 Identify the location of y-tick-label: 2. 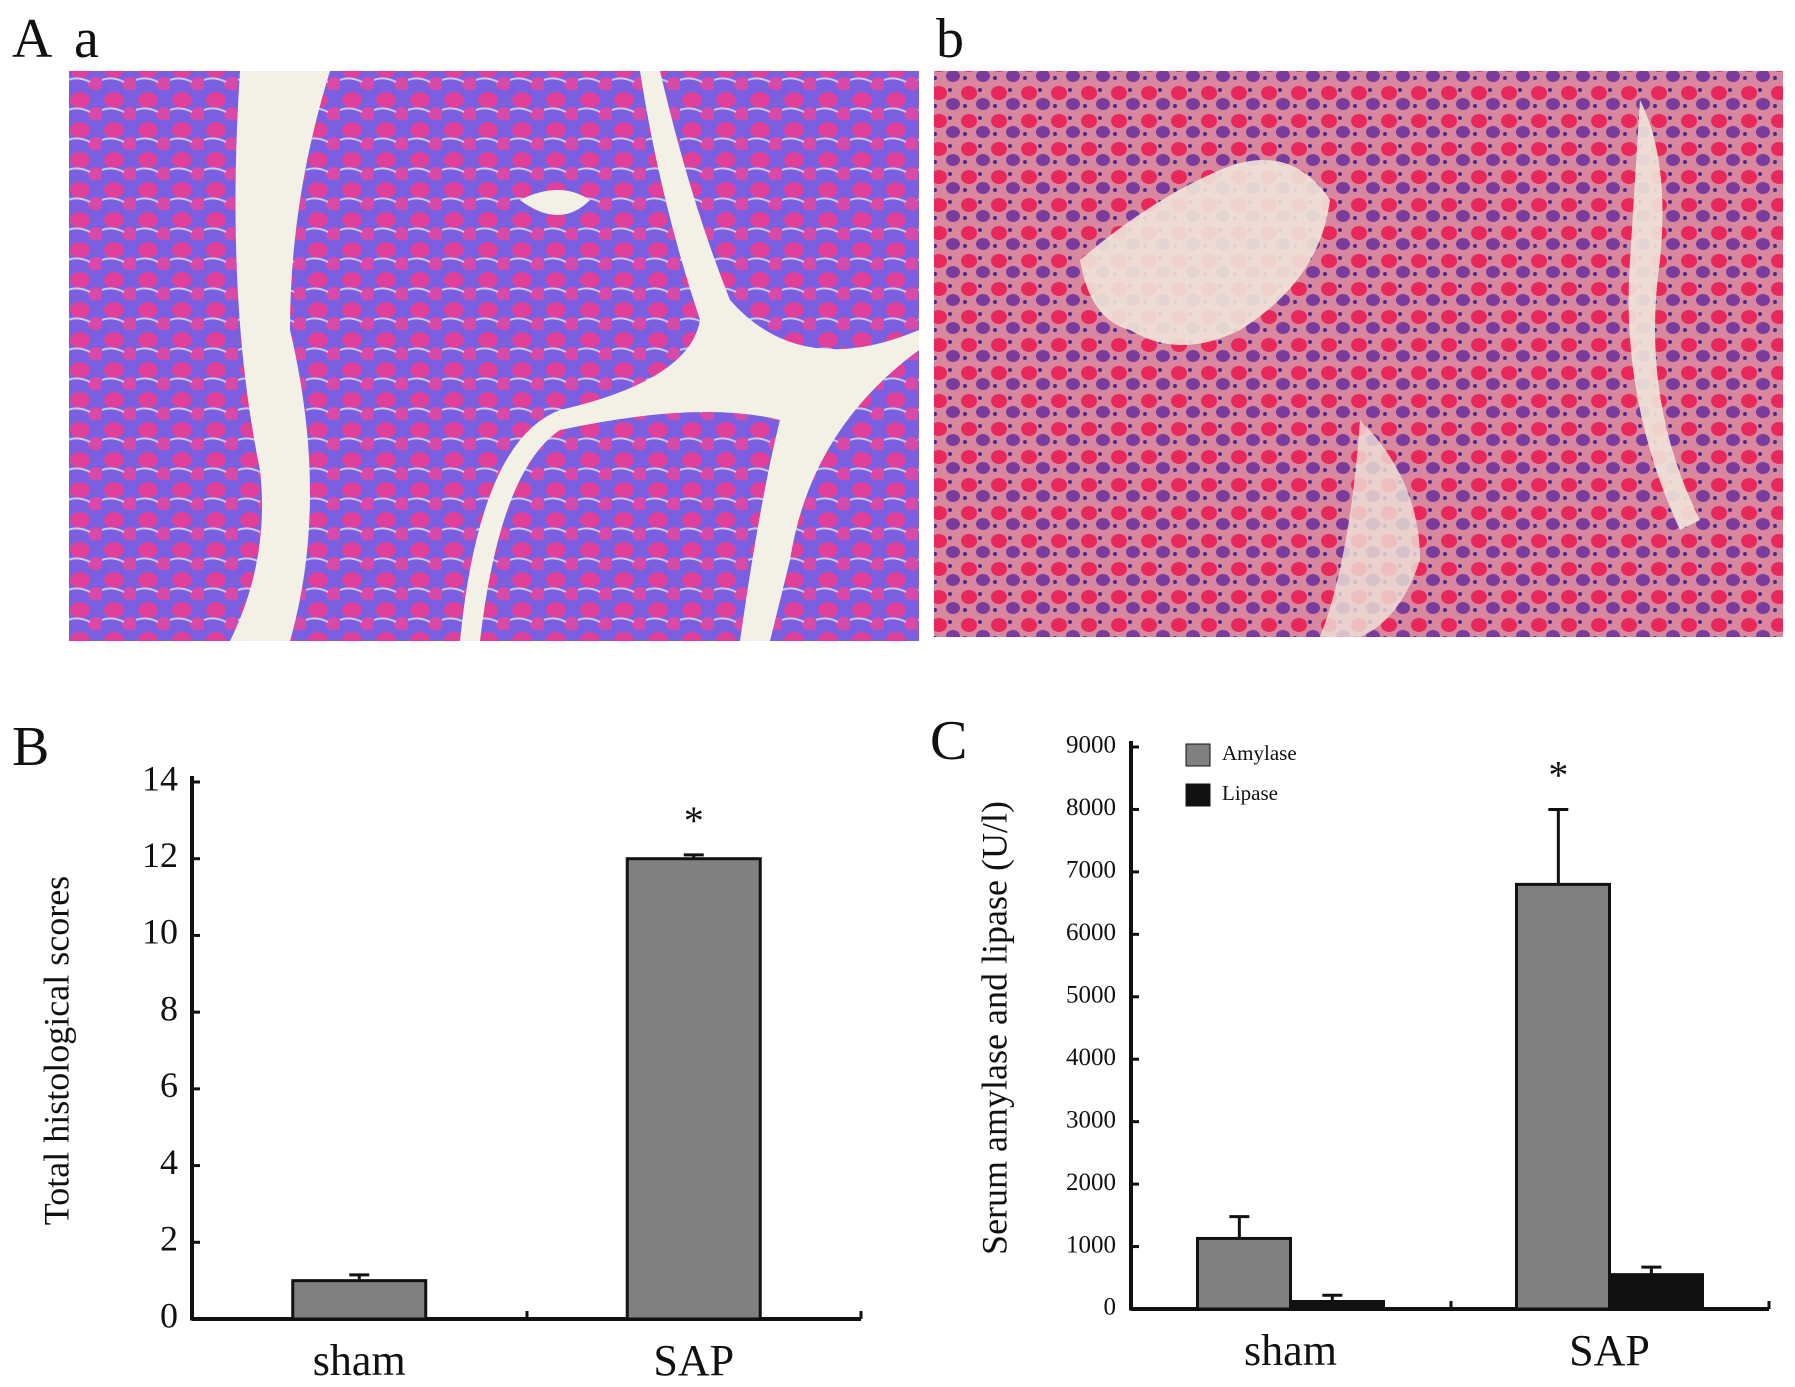
(169, 1239).